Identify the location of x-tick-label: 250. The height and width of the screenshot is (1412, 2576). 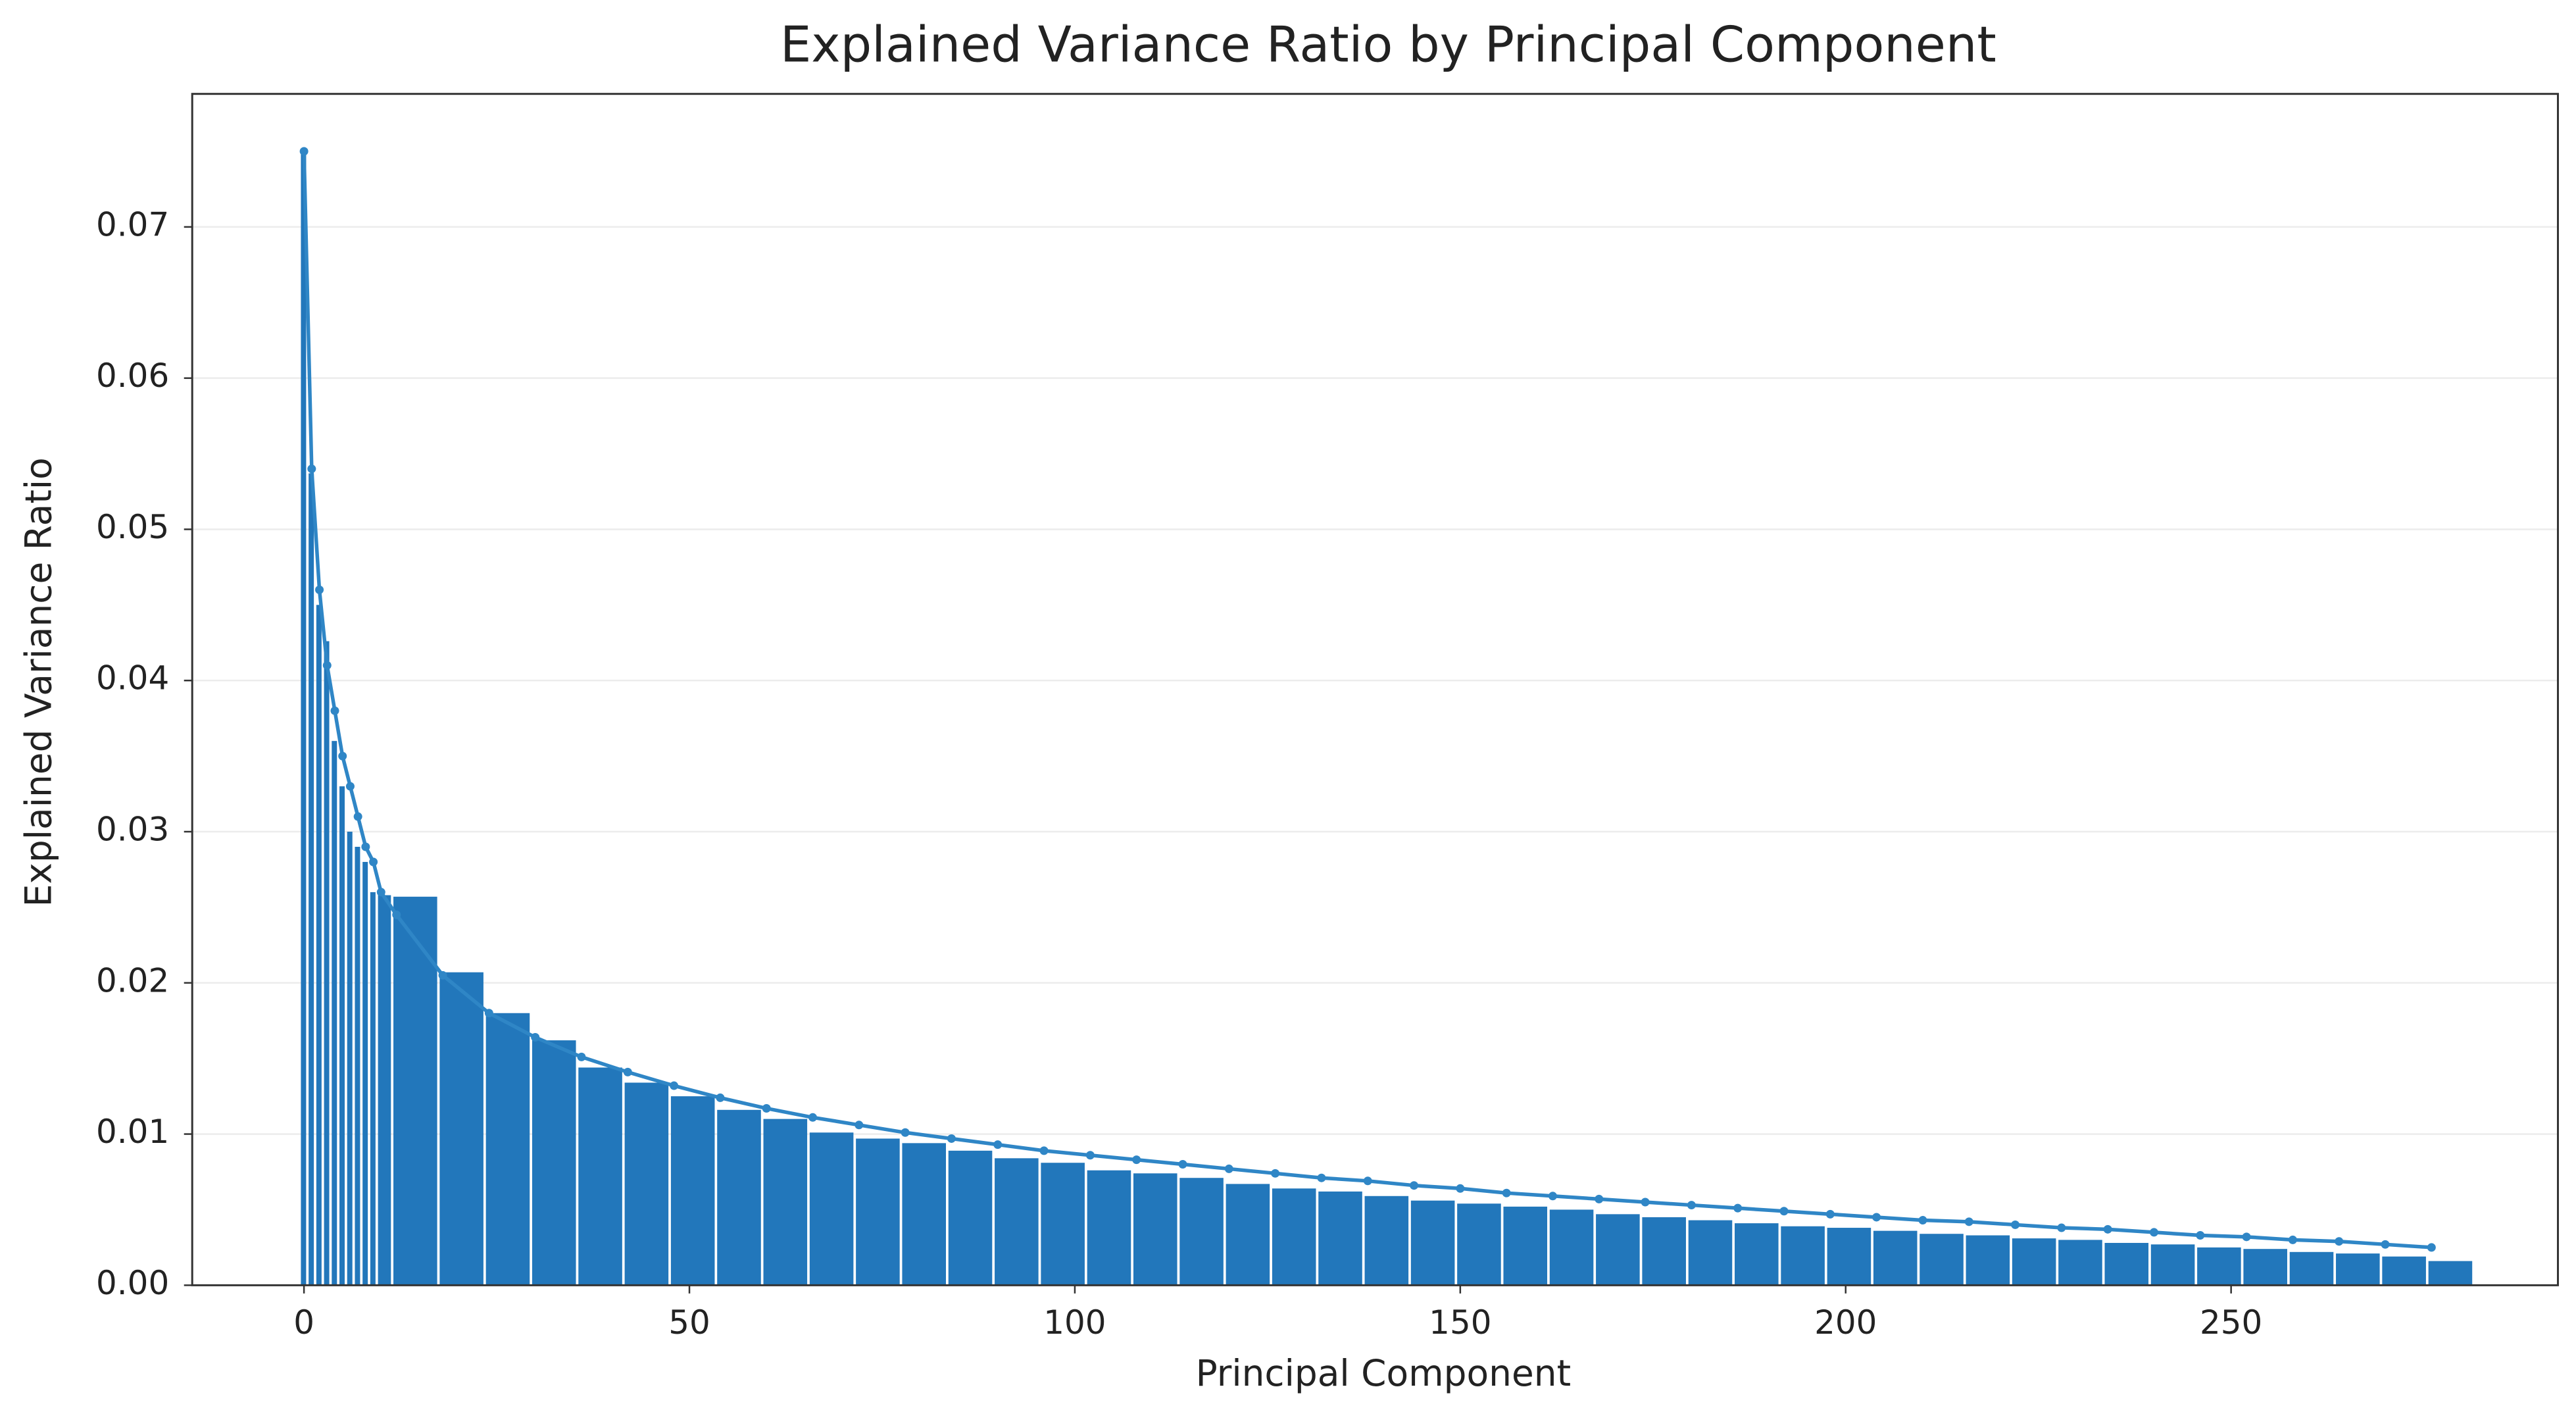
(2231, 1322).